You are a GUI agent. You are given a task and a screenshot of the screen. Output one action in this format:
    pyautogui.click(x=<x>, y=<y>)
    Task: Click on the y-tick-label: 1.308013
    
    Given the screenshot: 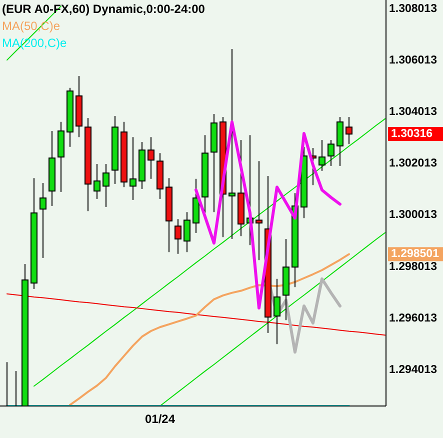 What is the action you would take?
    pyautogui.click(x=413, y=8)
    